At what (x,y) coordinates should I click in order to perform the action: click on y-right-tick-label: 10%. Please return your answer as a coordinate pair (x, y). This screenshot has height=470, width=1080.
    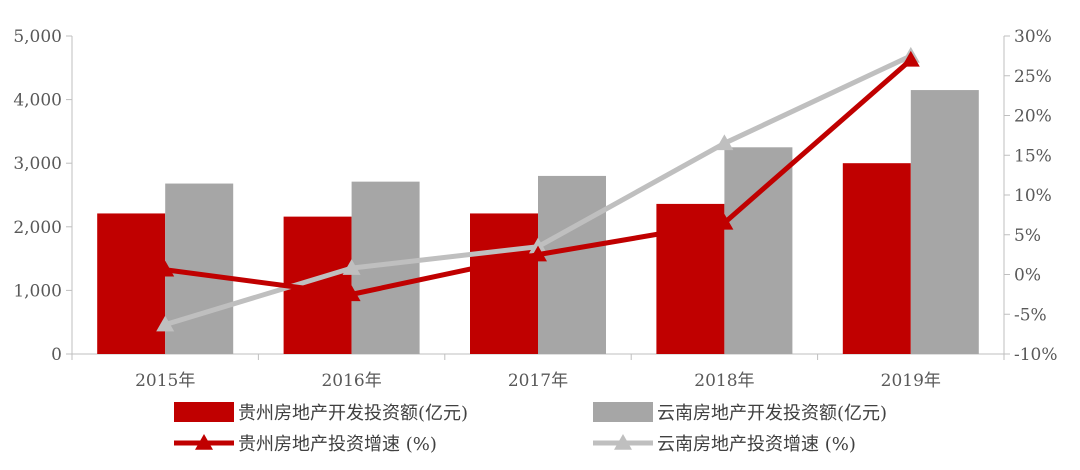
    Looking at the image, I should click on (1033, 196).